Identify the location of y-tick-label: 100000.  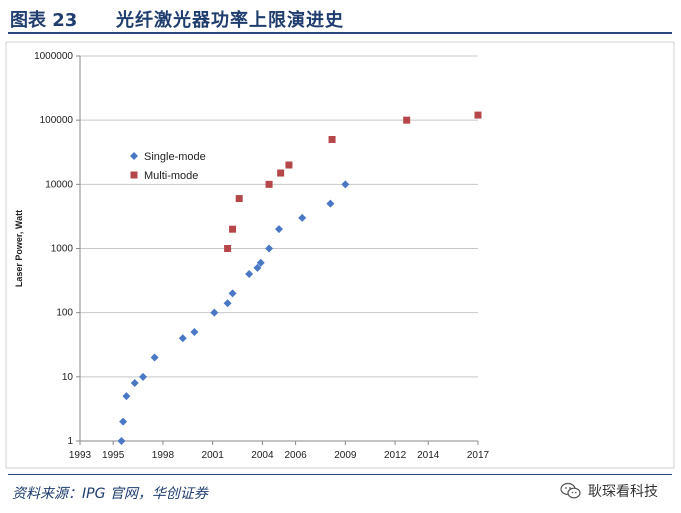
(57, 120).